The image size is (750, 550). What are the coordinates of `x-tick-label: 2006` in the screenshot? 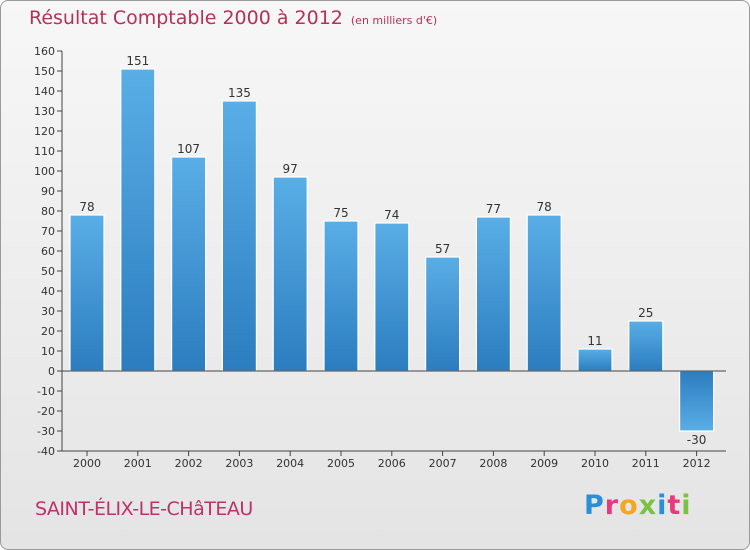 It's located at (392, 463).